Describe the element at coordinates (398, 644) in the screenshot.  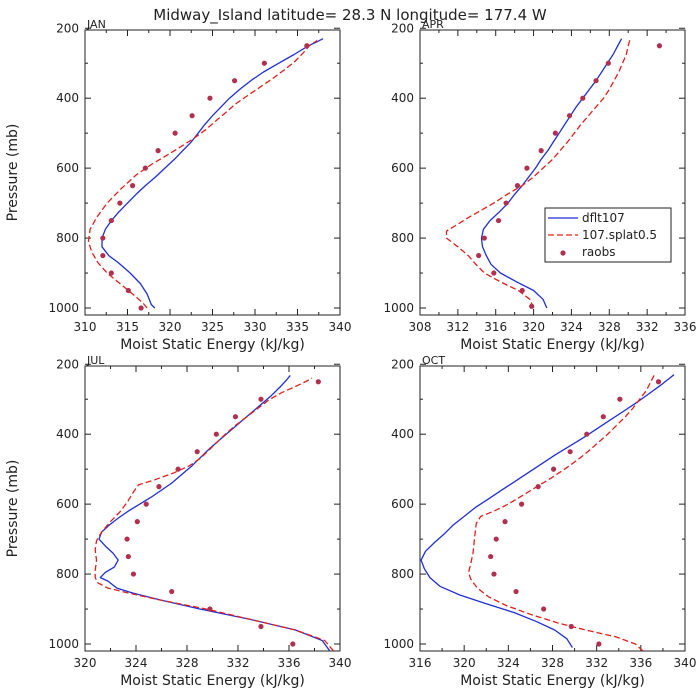
I see `y-tick-label-oct: 1000` at that location.